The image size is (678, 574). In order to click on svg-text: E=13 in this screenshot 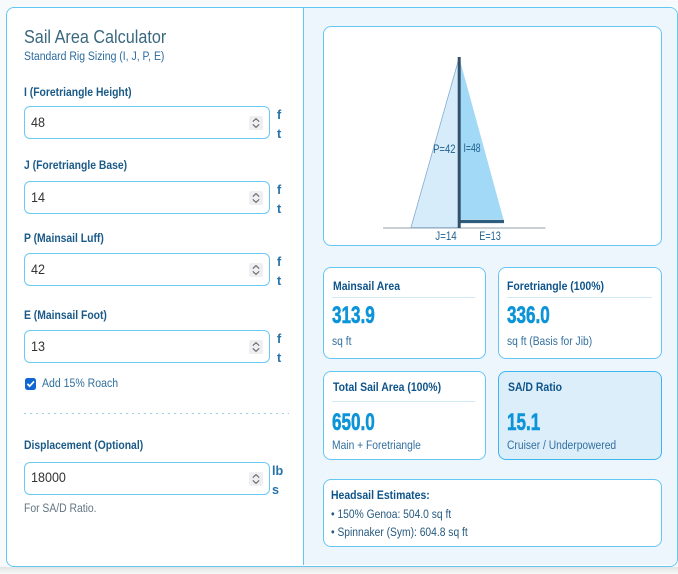, I will do `click(490, 236)`.